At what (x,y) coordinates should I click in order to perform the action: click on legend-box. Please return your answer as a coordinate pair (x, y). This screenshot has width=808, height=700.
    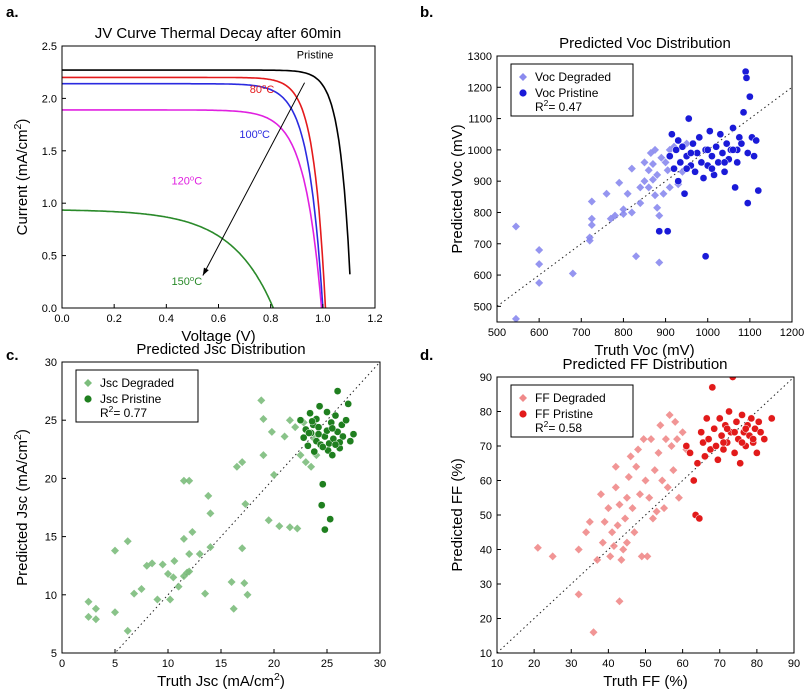
    Looking at the image, I should click on (137, 396).